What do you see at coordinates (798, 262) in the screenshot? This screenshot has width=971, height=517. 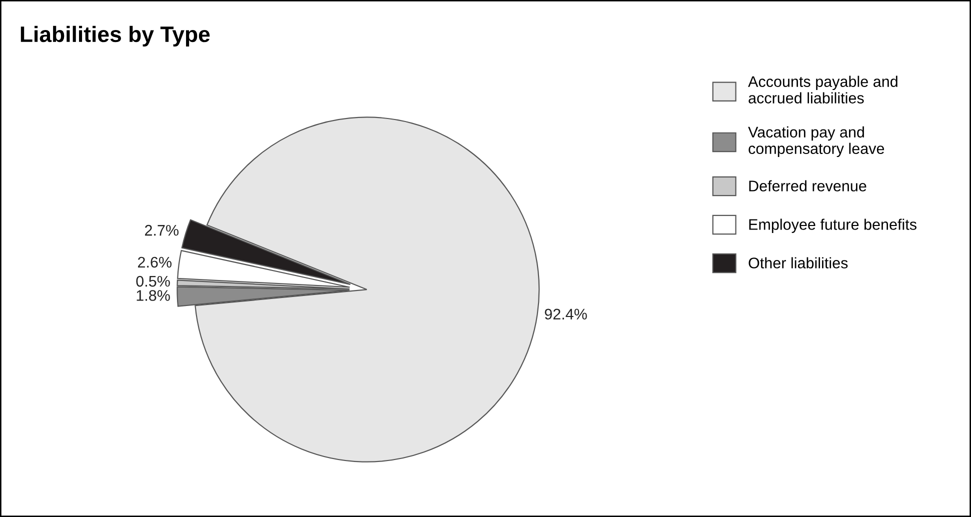 I see `legend-label: Other liabilities` at bounding box center [798, 262].